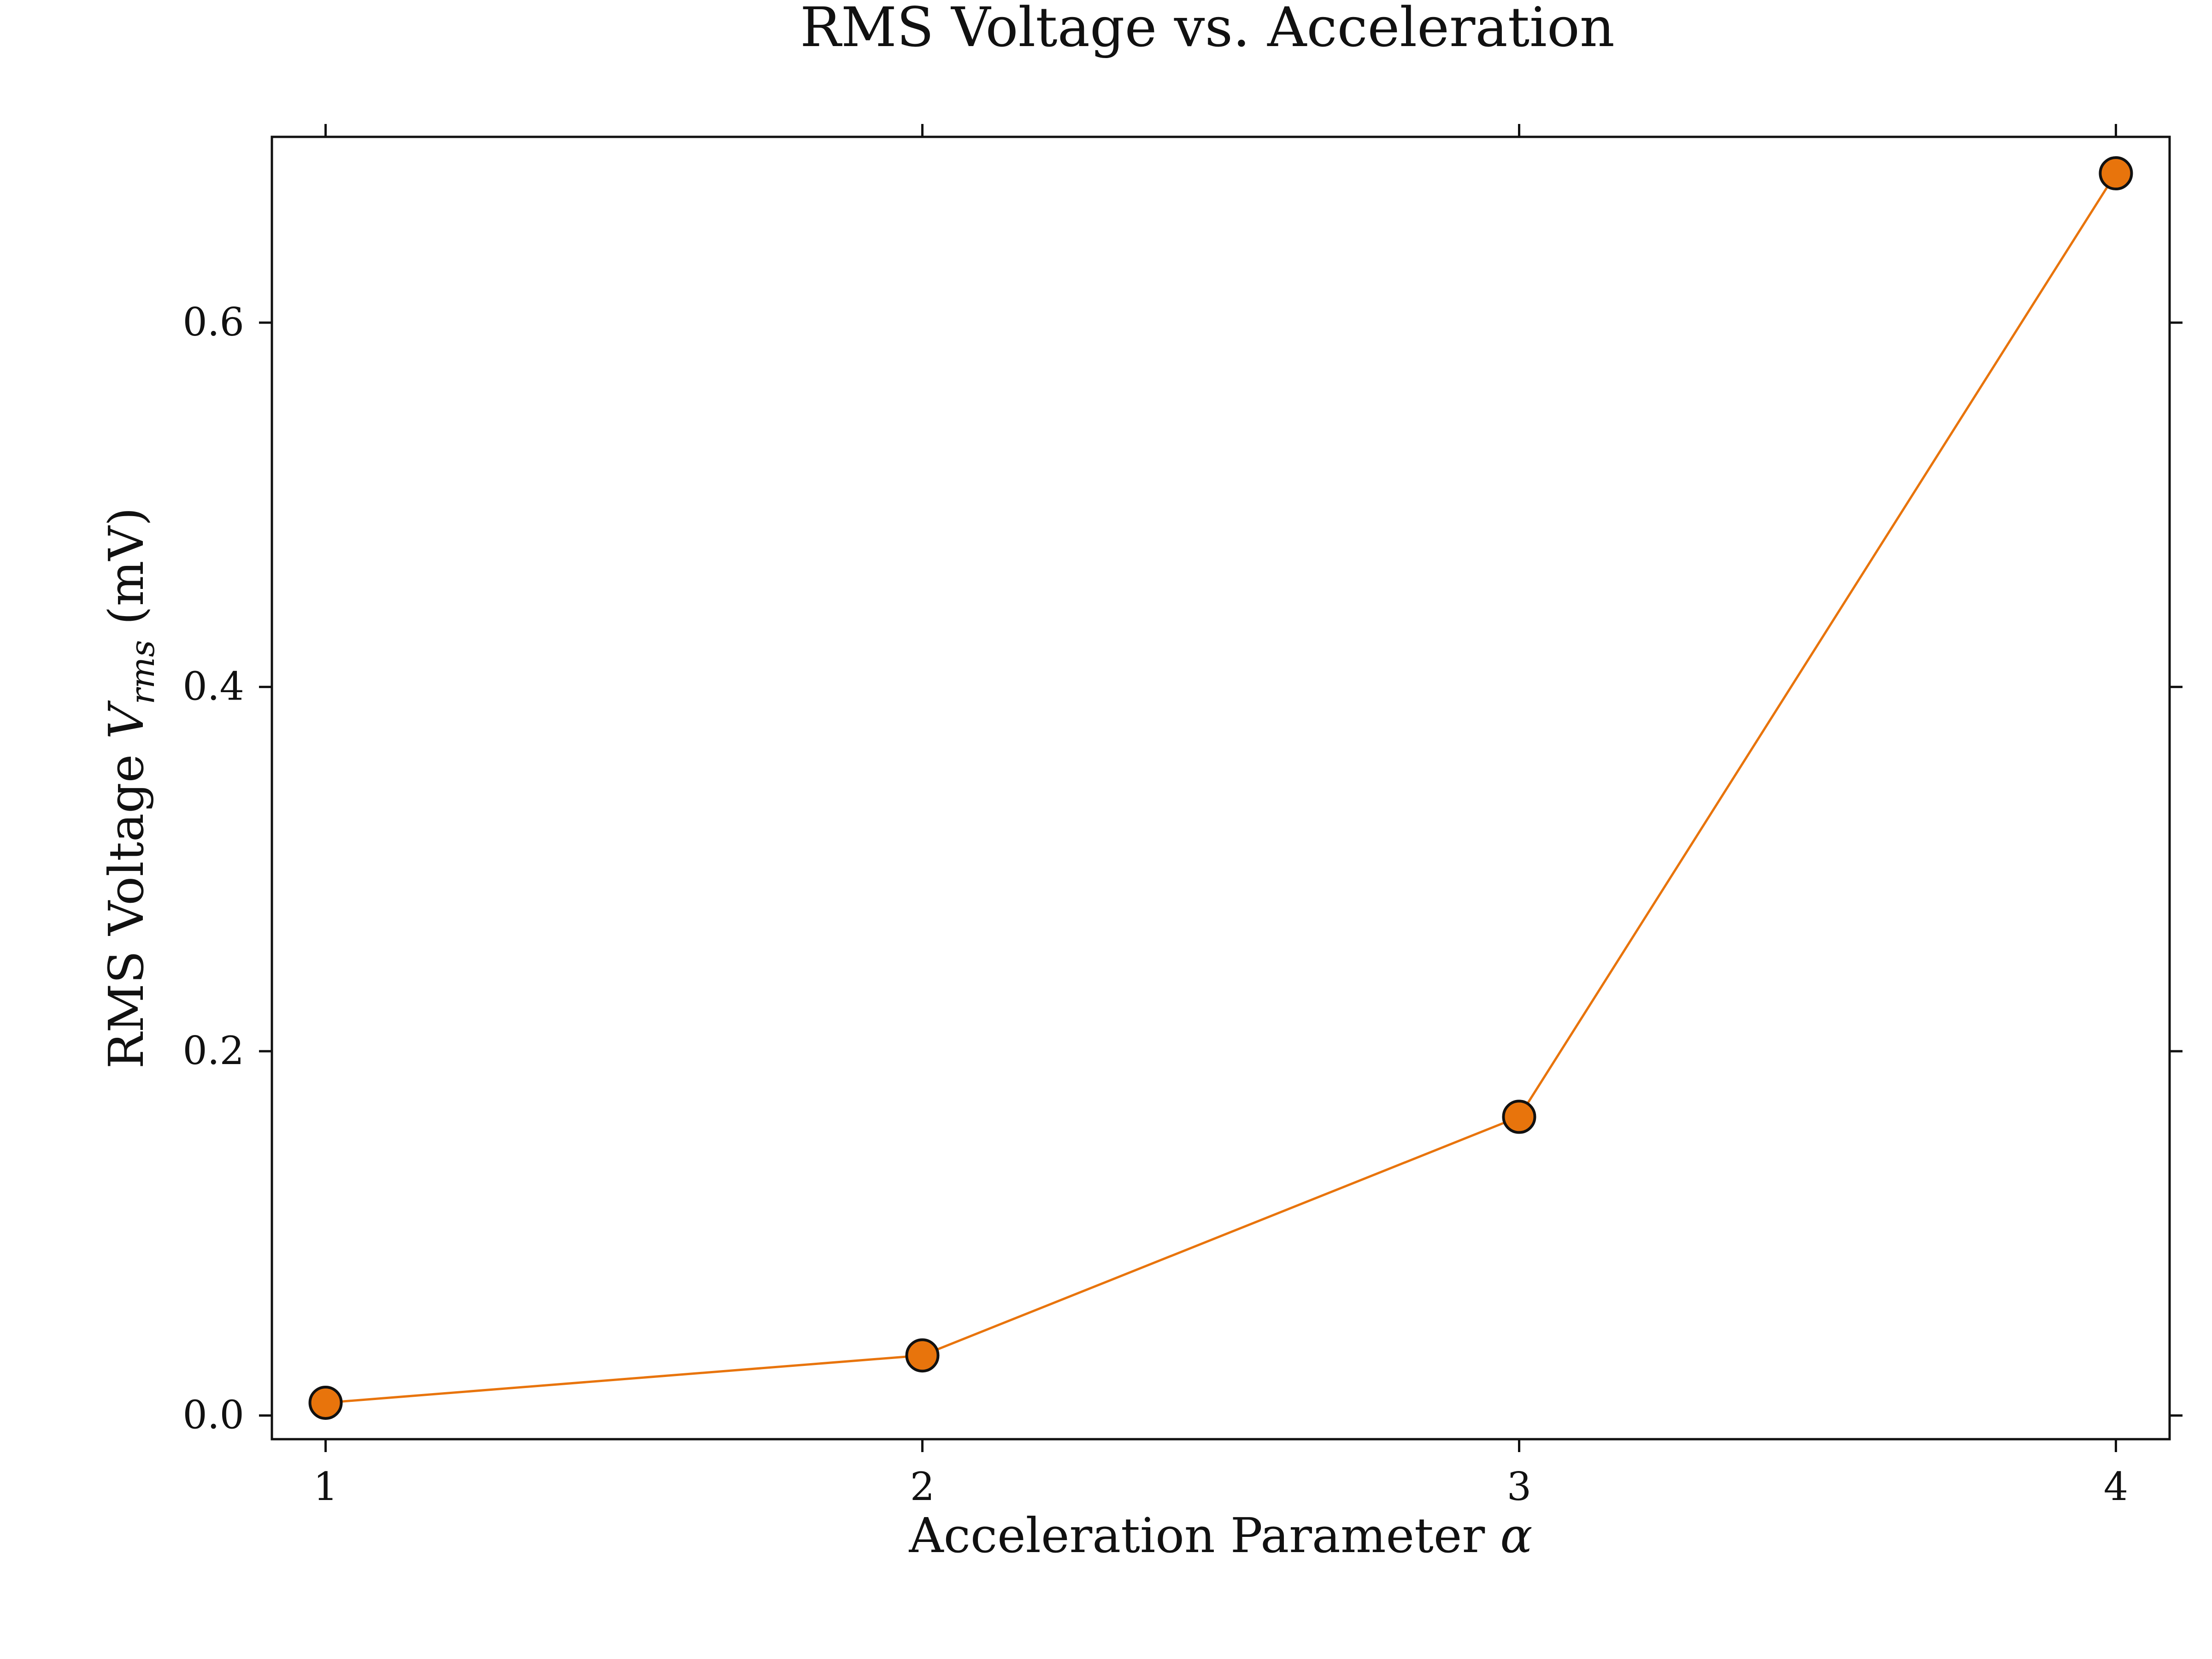  What do you see at coordinates (213, 1415) in the screenshot?
I see `y-tick-label: 0.0` at bounding box center [213, 1415].